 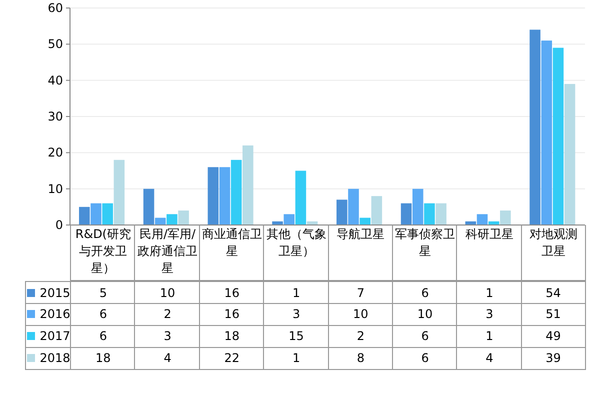 I want to click on data-label: 49, so click(x=553, y=336).